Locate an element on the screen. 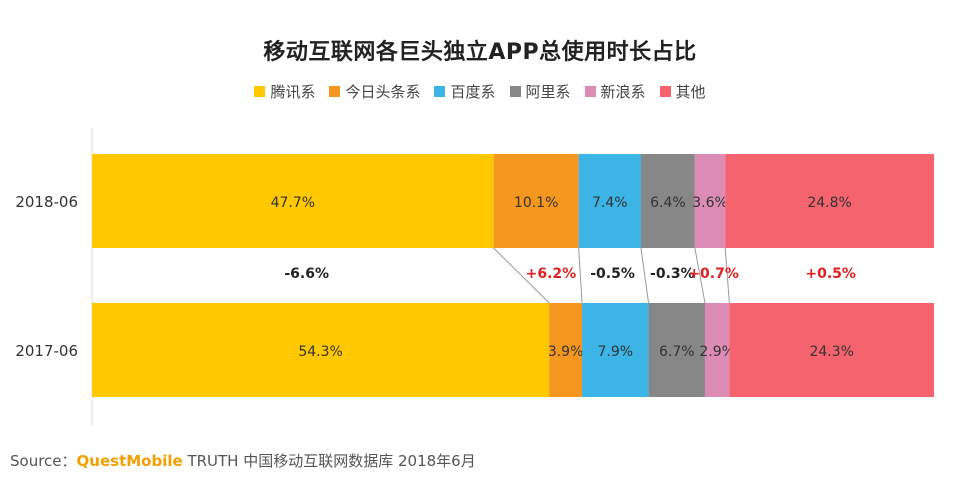  legend-item: 其他 is located at coordinates (682, 91).